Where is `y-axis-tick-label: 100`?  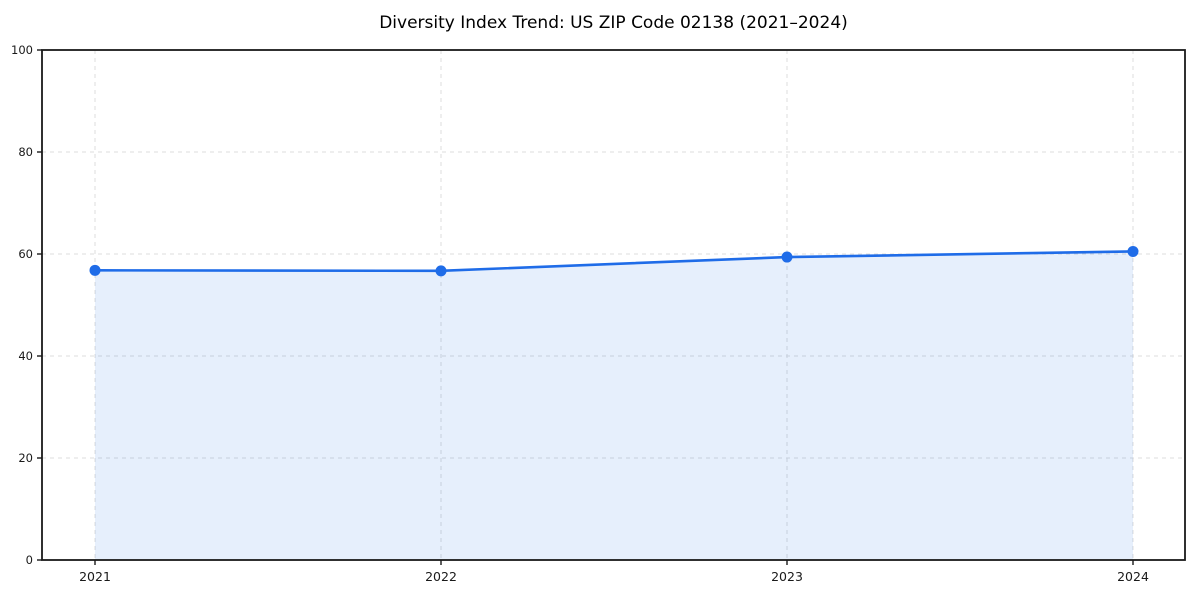
y-axis-tick-label: 100 is located at coordinates (22, 50).